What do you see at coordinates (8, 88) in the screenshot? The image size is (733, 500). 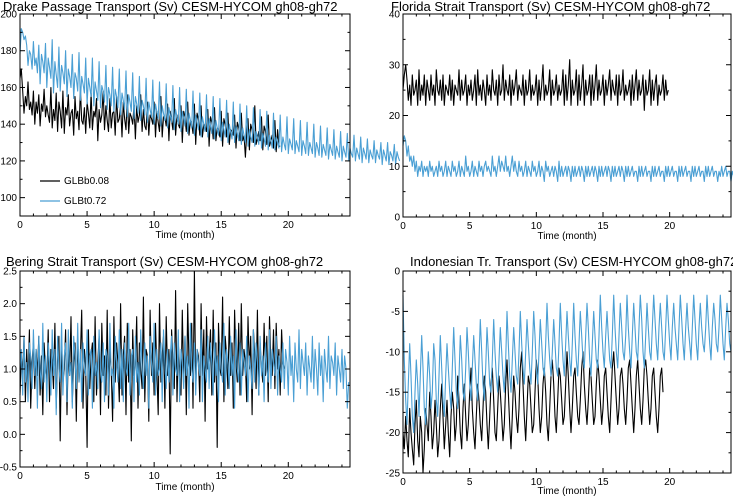 I see `y-tick-label: 160` at bounding box center [8, 88].